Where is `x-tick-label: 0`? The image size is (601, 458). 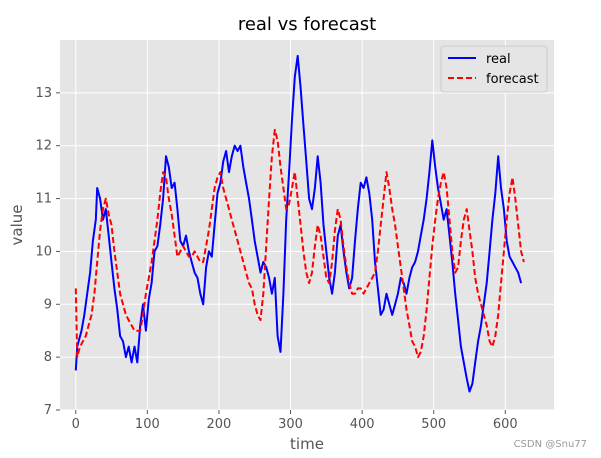 x-tick-label: 0 is located at coordinates (76, 424).